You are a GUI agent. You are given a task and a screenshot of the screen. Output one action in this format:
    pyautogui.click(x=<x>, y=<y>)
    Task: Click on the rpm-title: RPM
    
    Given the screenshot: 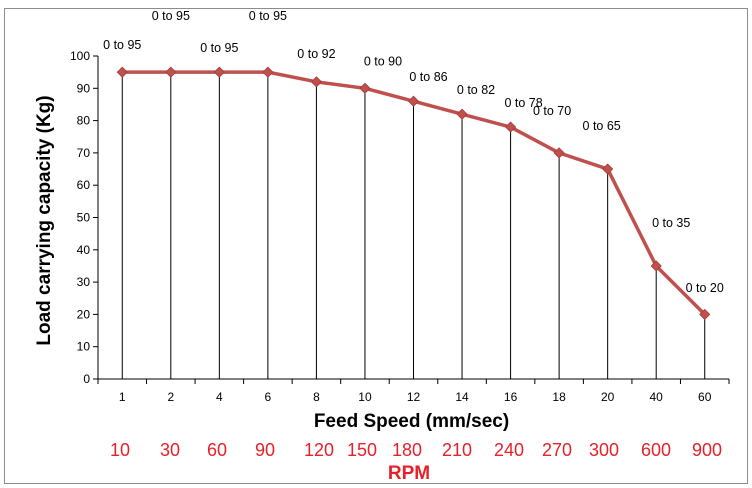 What is the action you would take?
    pyautogui.click(x=409, y=473)
    